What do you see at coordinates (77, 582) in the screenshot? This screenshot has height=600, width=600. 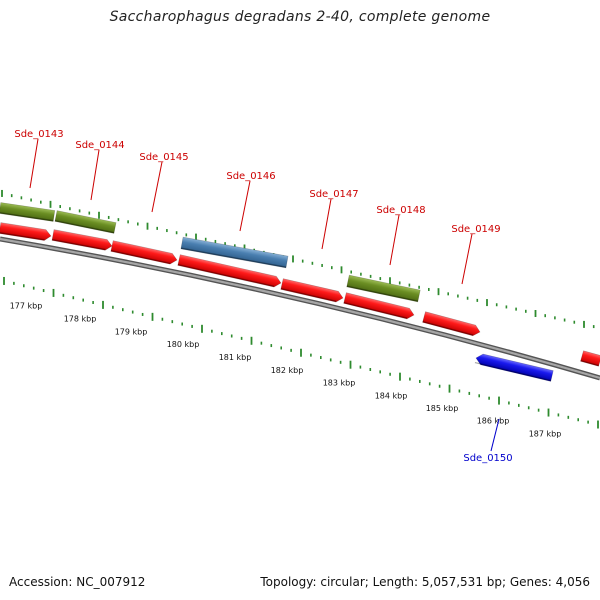 I see `accession-text: Accession: NC_007912` at bounding box center [77, 582].